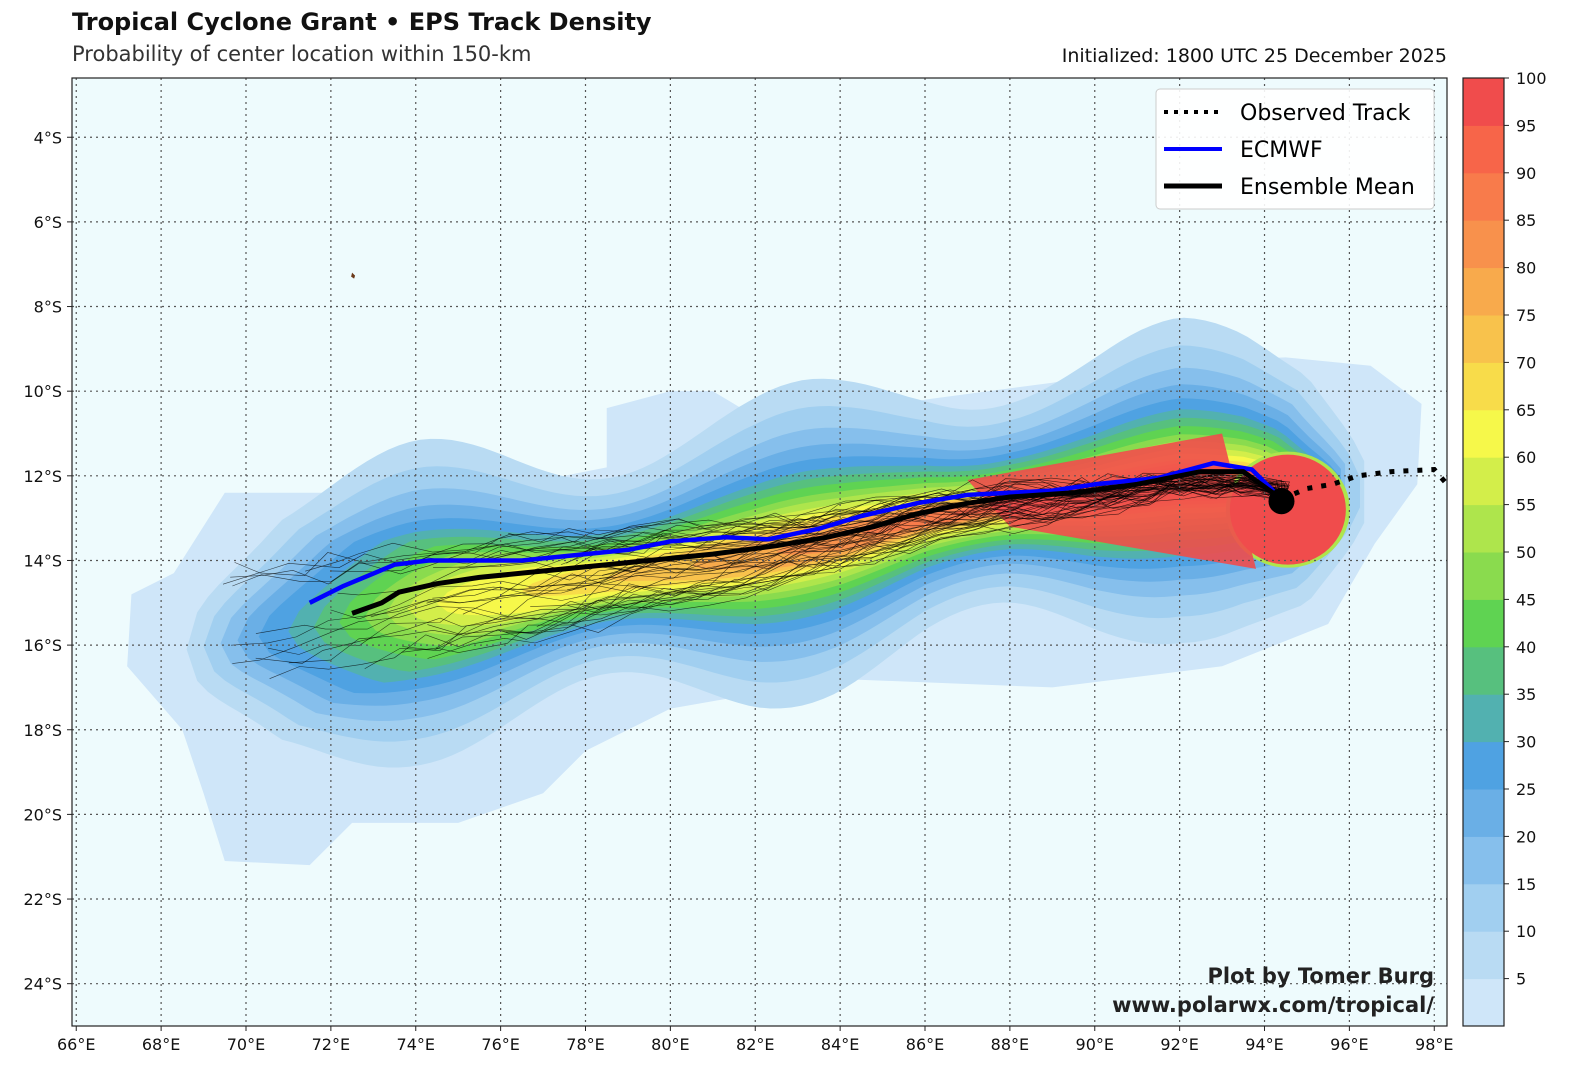 This screenshot has height=1076, width=1575. What do you see at coordinates (42, 391) in the screenshot?
I see `y-tick-label: 10°S` at bounding box center [42, 391].